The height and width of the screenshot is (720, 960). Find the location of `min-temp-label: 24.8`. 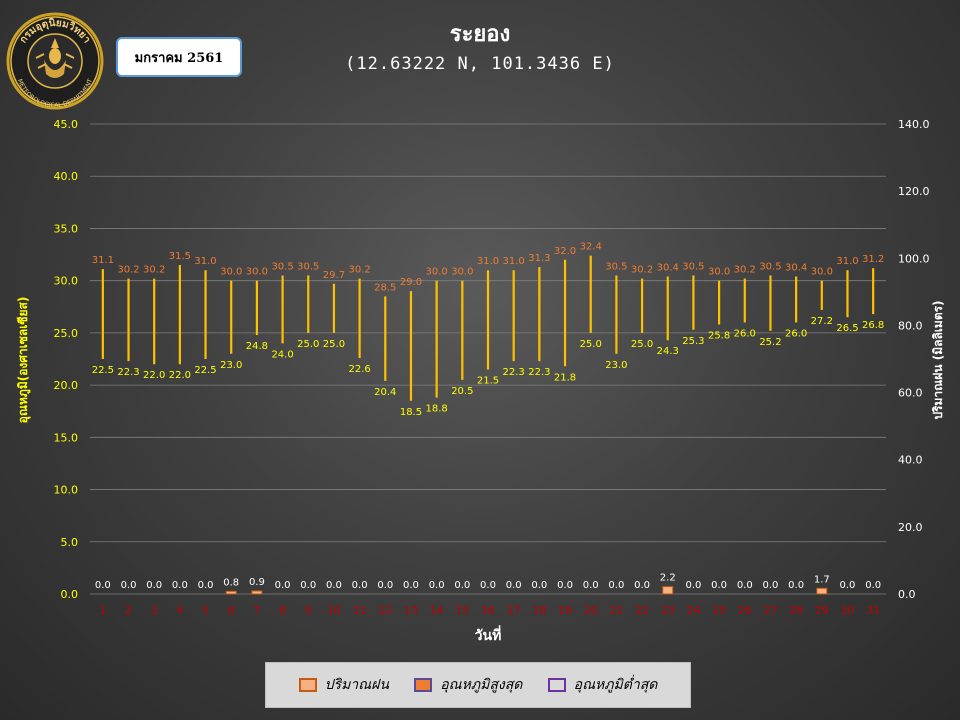

min-temp-label: 24.8 is located at coordinates (257, 346).